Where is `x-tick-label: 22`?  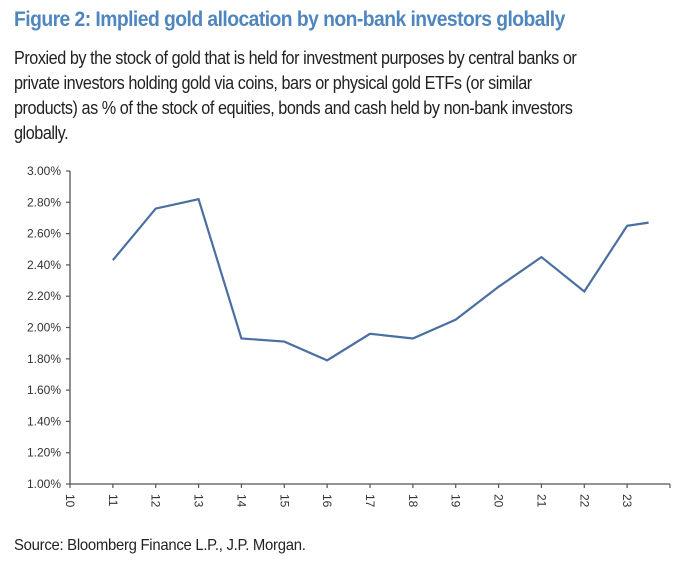 x-tick-label: 22 is located at coordinates (584, 501).